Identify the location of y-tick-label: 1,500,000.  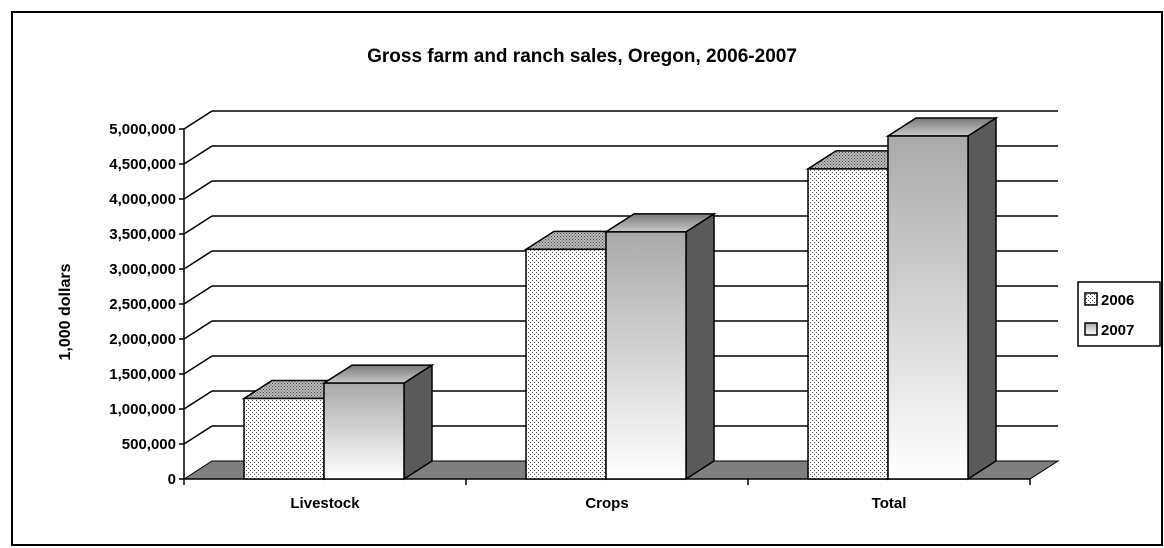
(142, 374).